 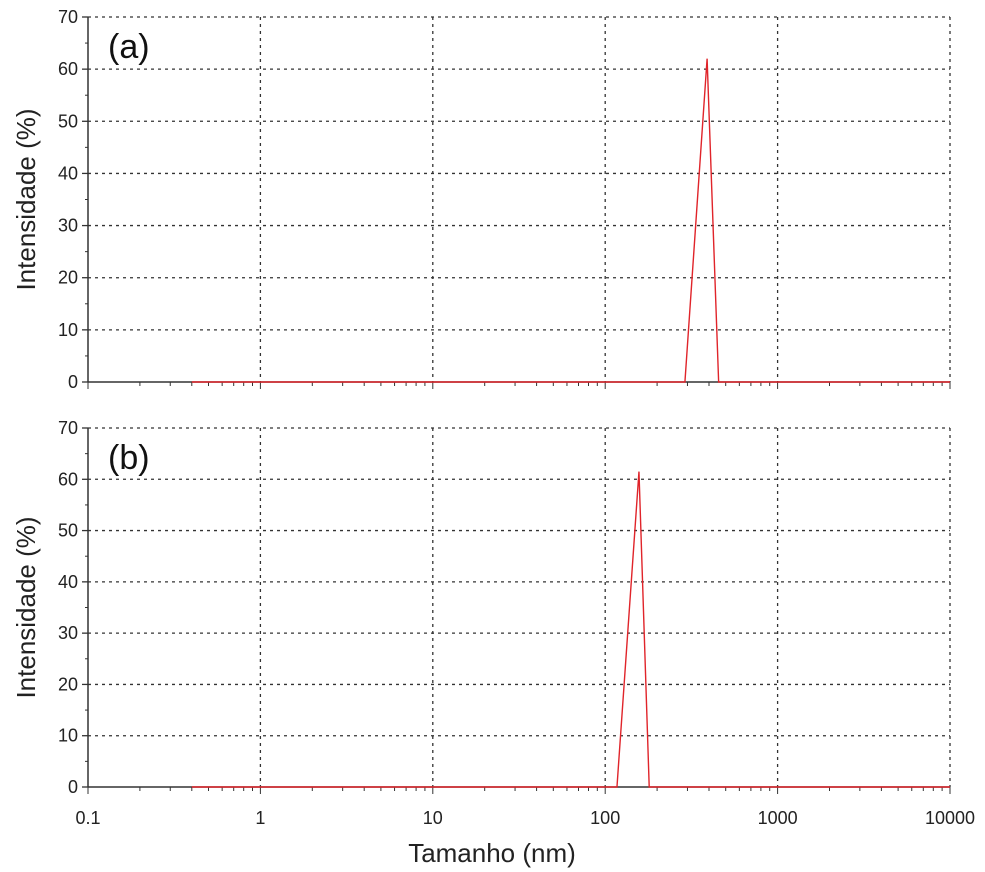 I want to click on x-tick-label: 1, so click(x=260, y=818).